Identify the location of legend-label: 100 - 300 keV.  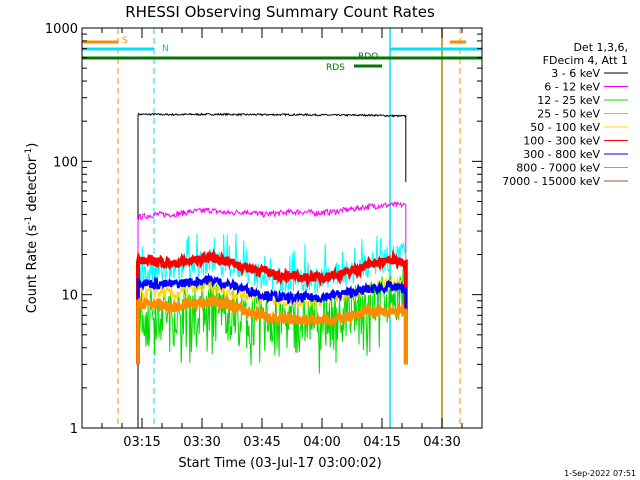
(561, 141).